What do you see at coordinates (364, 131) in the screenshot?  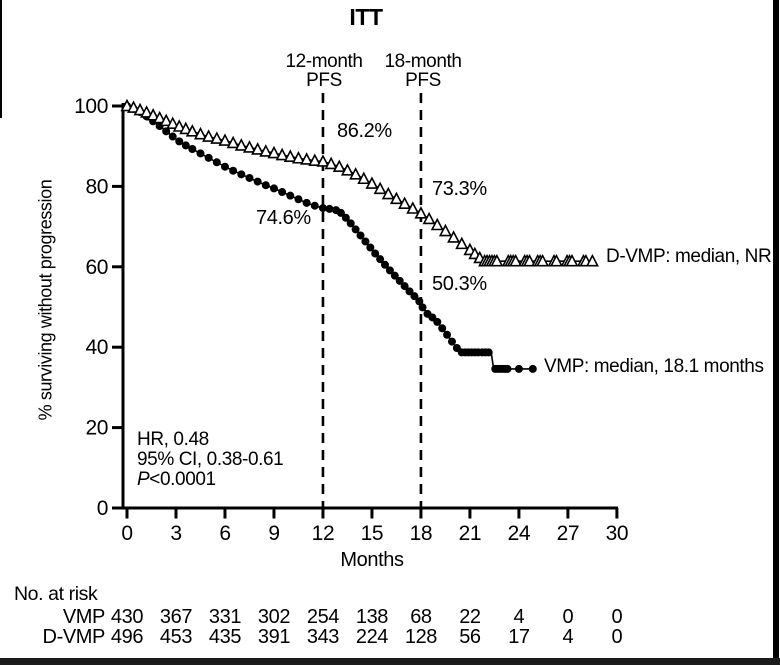 I see `annotation-dvmp-12mo: 86.2%` at bounding box center [364, 131].